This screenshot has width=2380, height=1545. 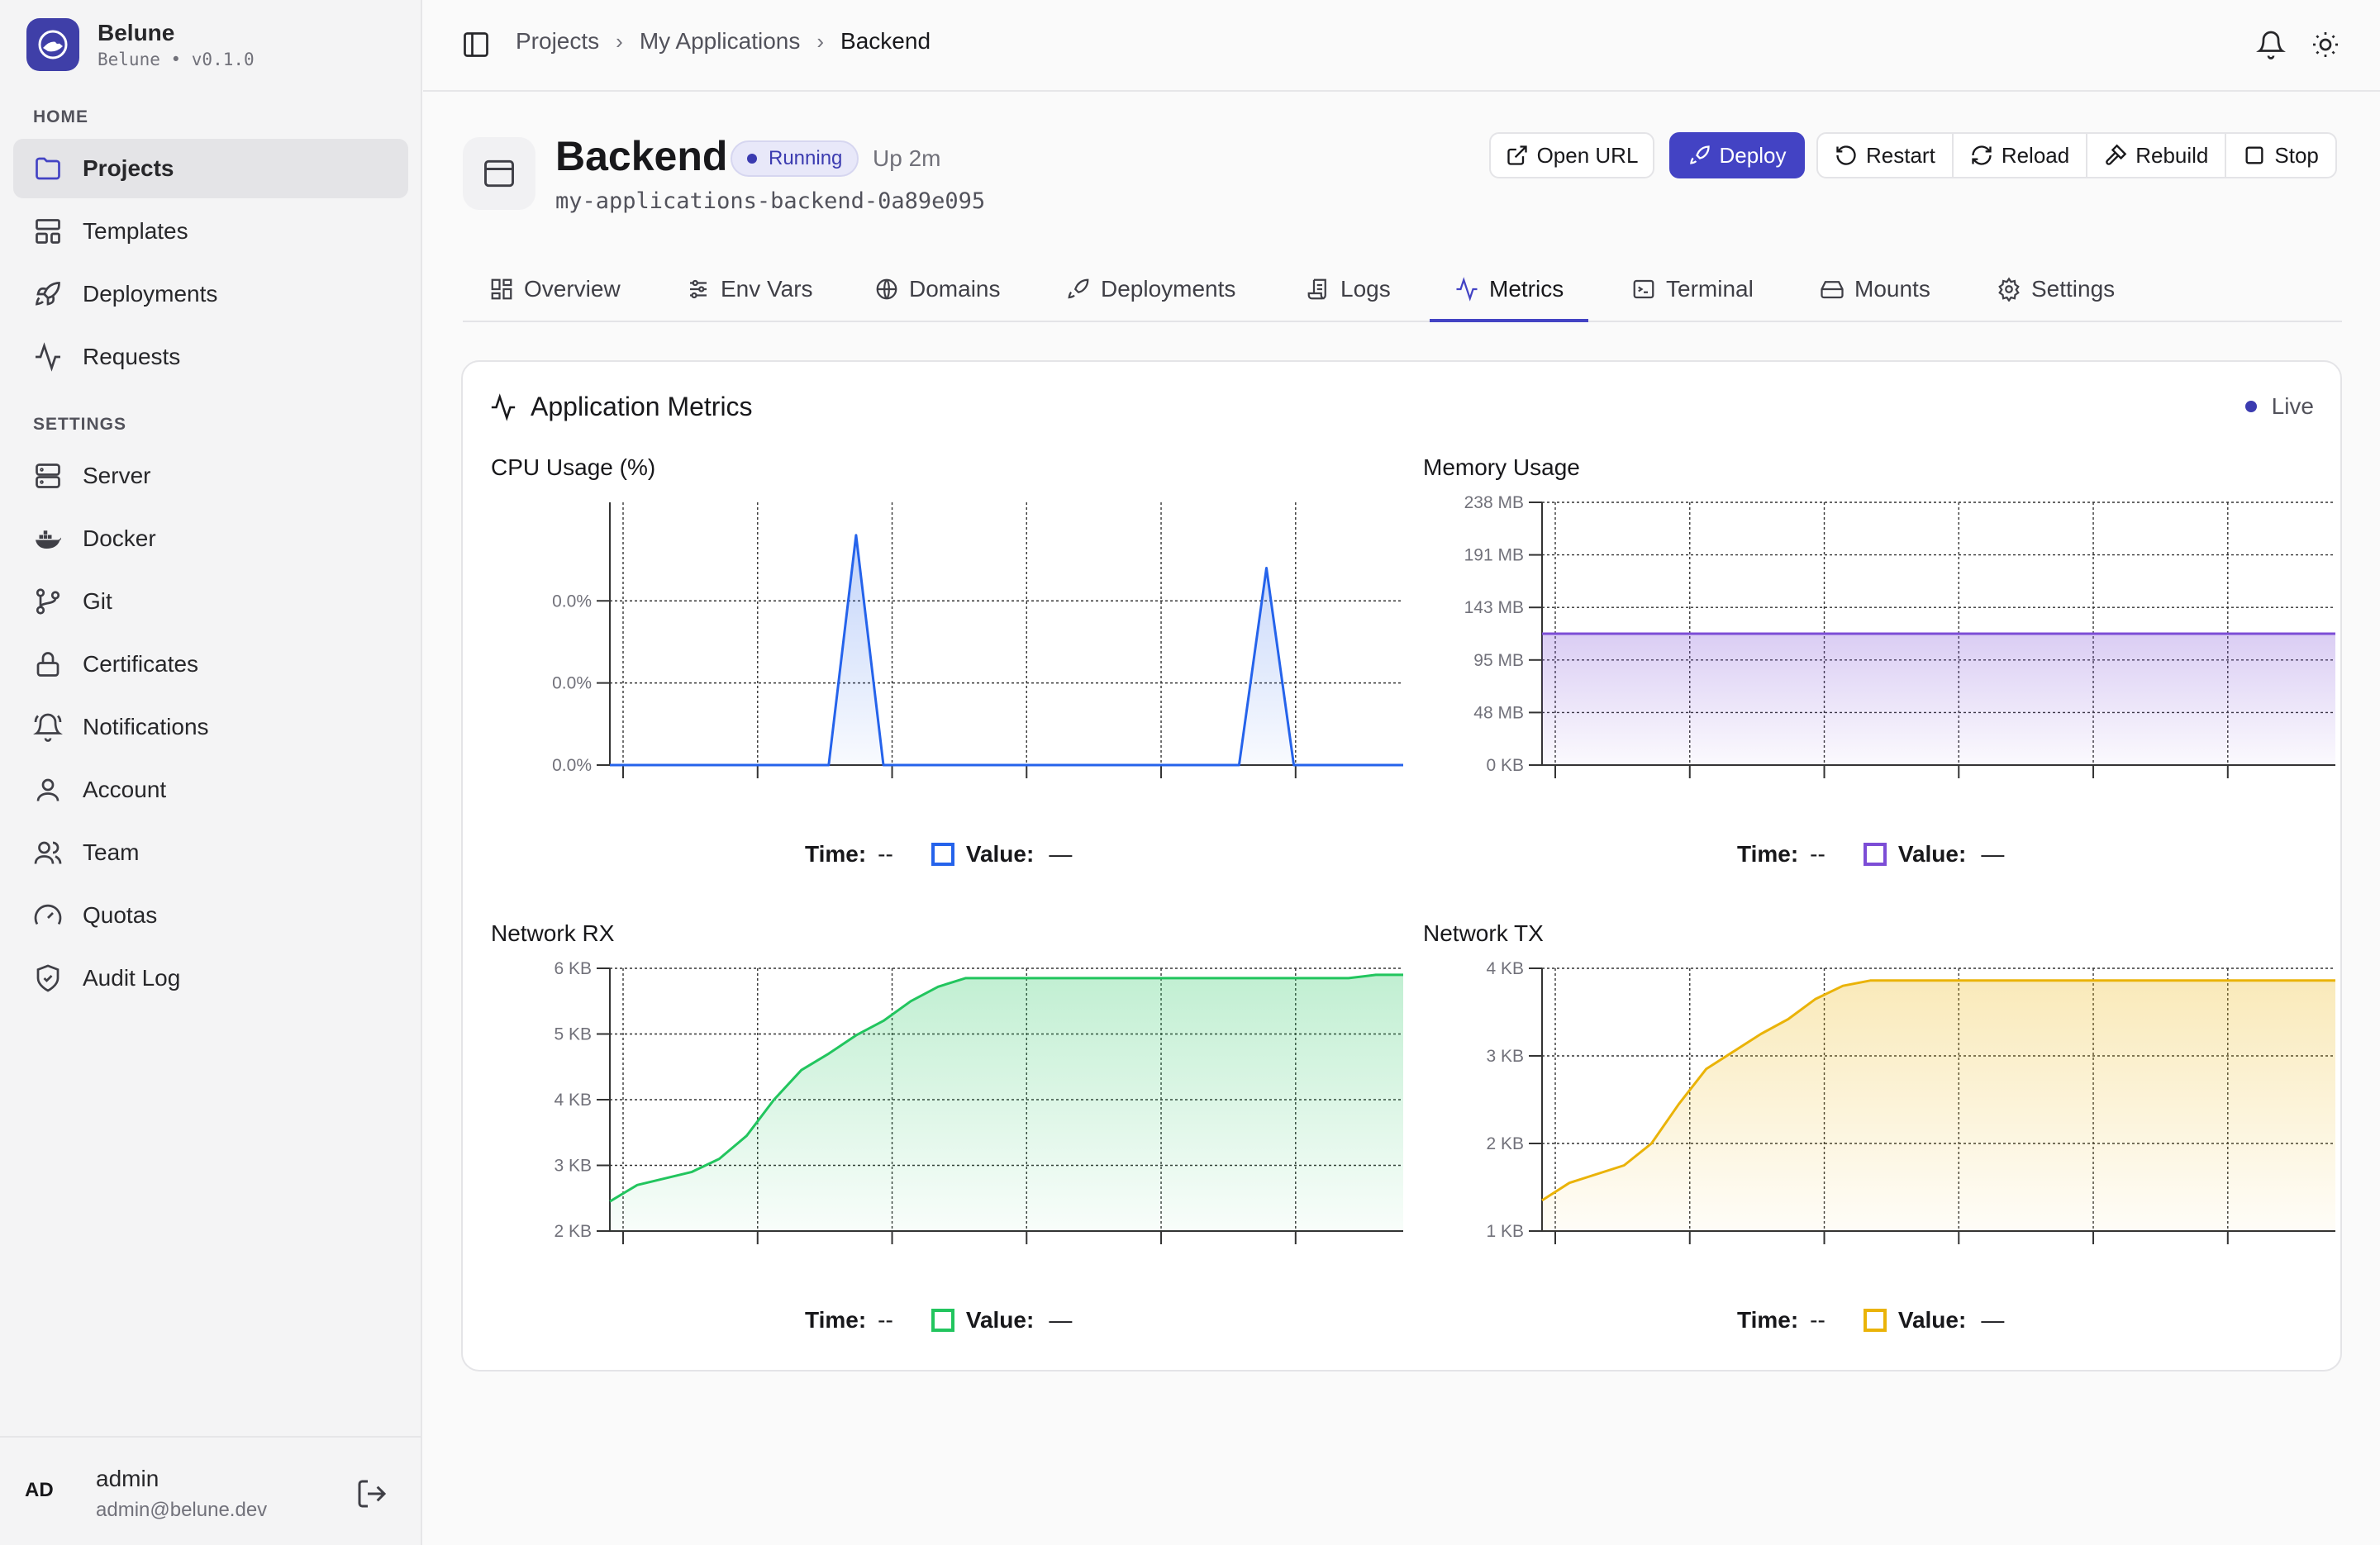 What do you see at coordinates (48, 914) in the screenshot?
I see `gauge-icon` at bounding box center [48, 914].